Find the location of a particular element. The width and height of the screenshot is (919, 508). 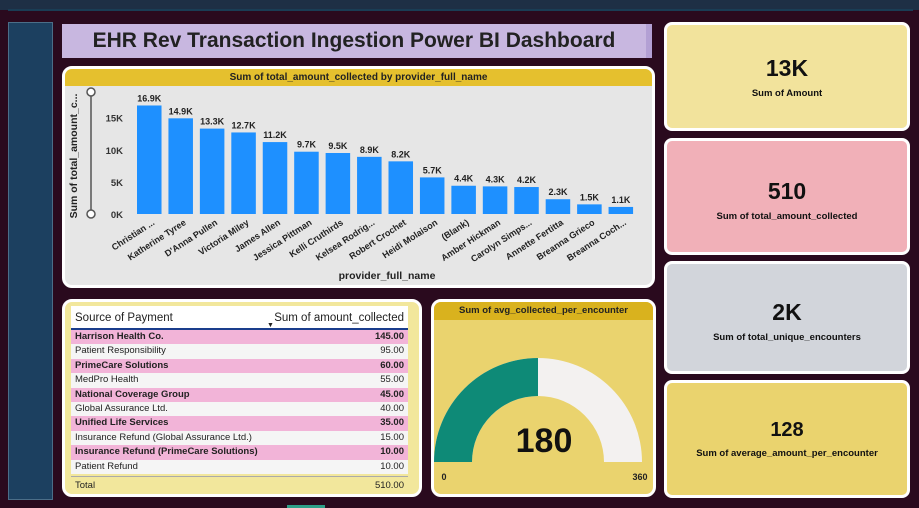

data-label: 14.9K is located at coordinates (181, 111).